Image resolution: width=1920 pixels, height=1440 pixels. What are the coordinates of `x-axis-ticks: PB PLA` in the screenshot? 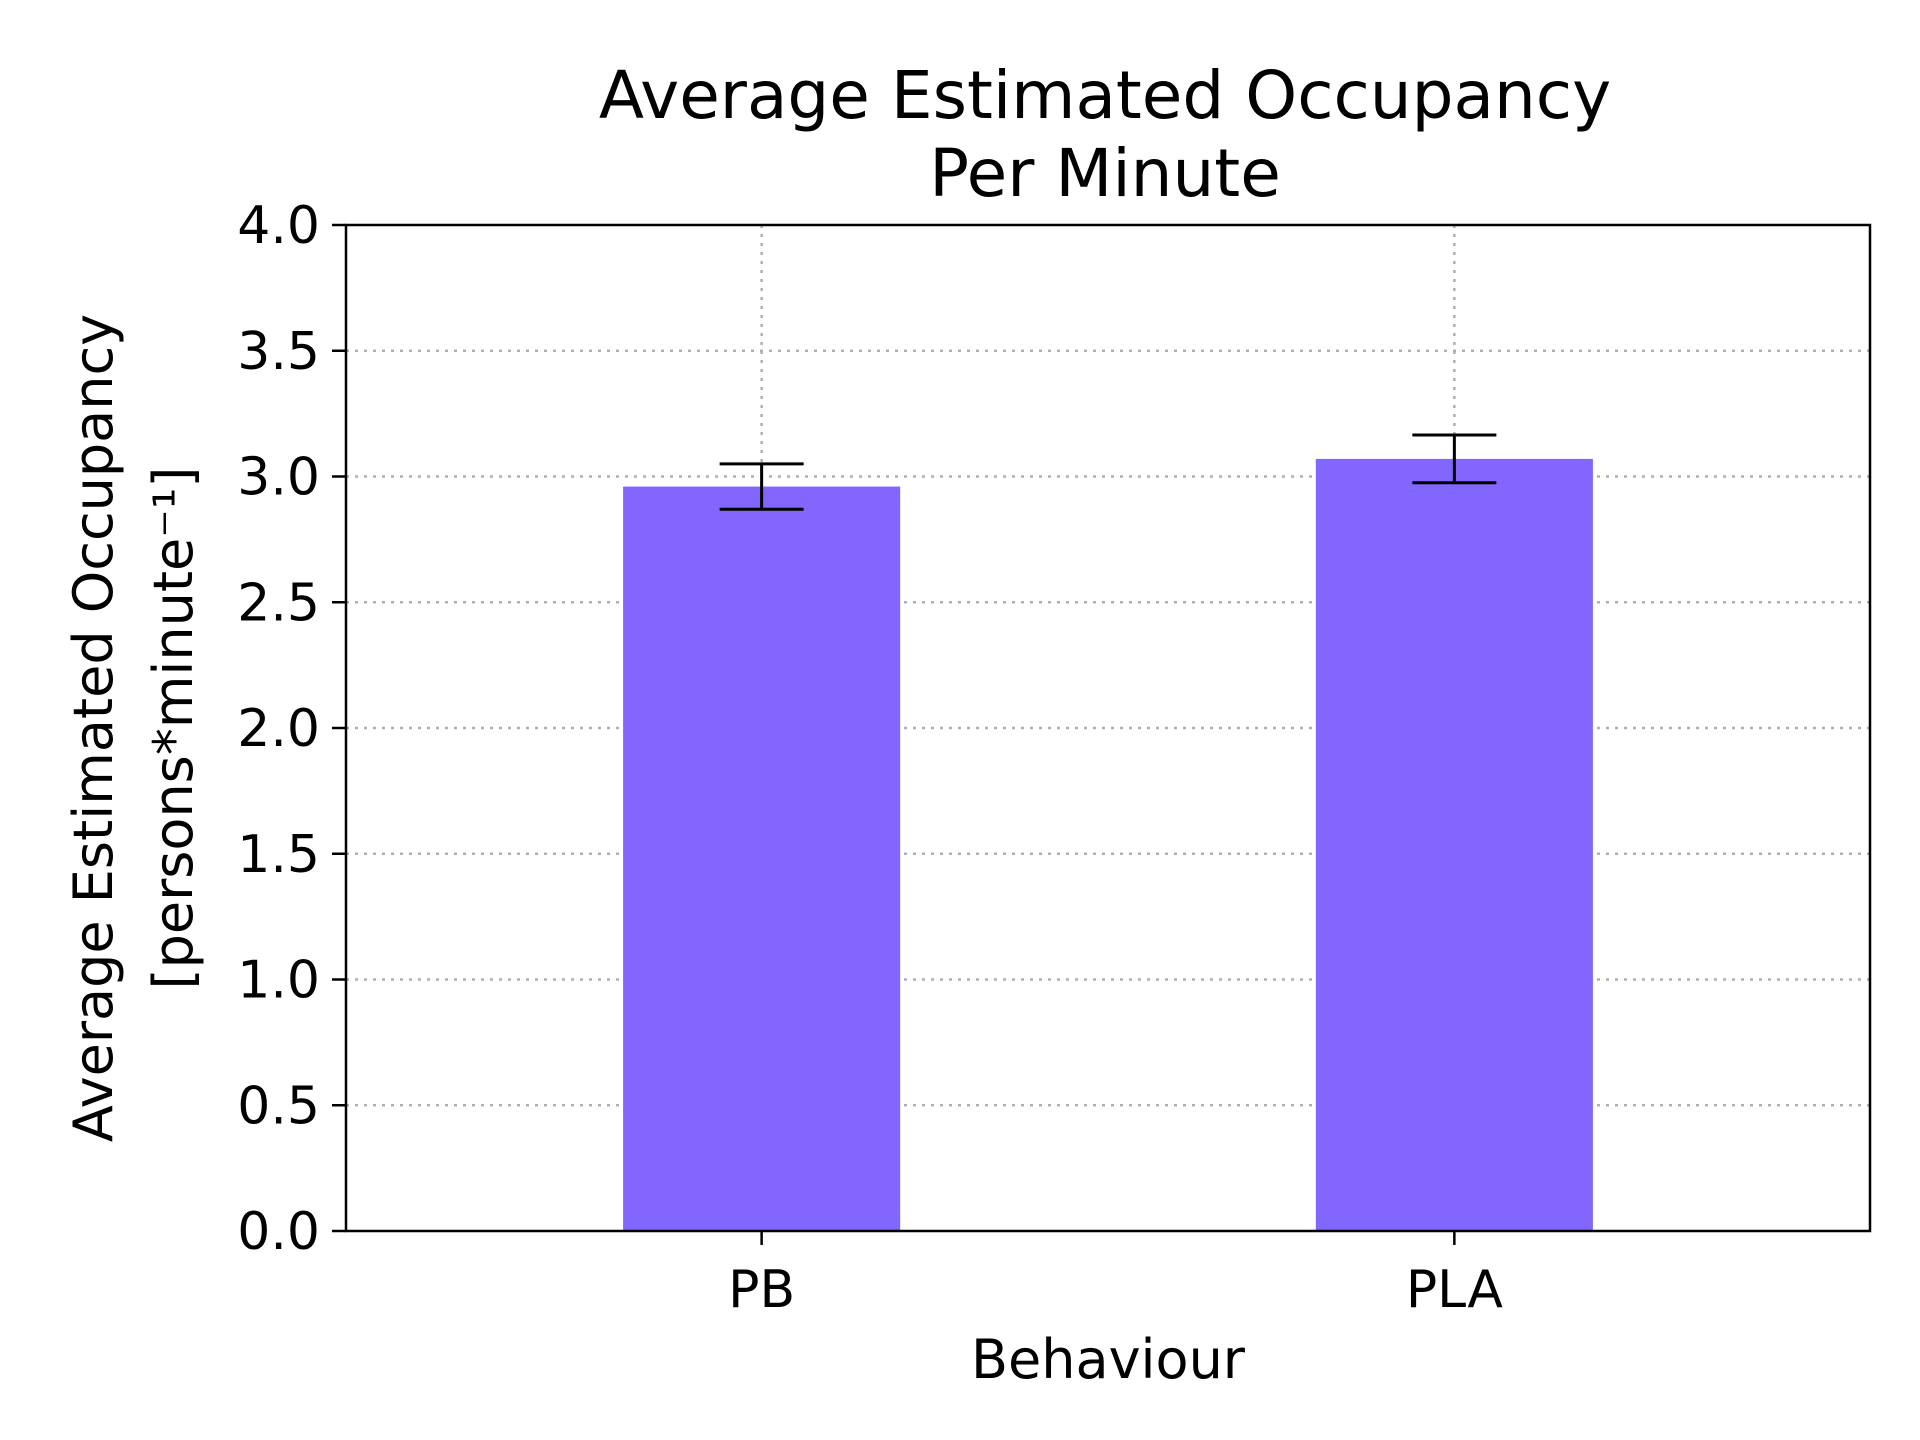 It's located at (1115, 1275).